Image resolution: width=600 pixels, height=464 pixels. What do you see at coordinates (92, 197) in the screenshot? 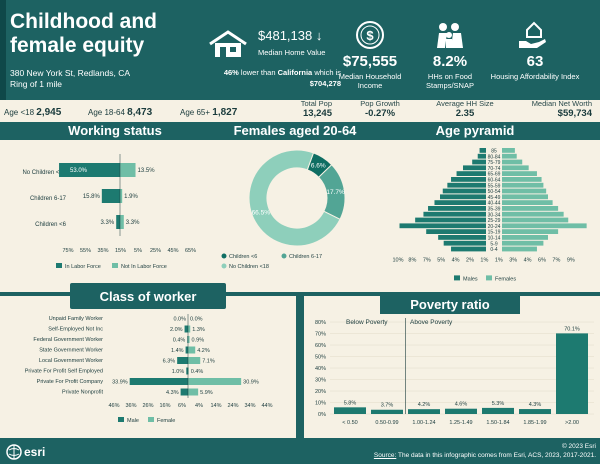
I see `data-label: 15.8%` at bounding box center [92, 197].